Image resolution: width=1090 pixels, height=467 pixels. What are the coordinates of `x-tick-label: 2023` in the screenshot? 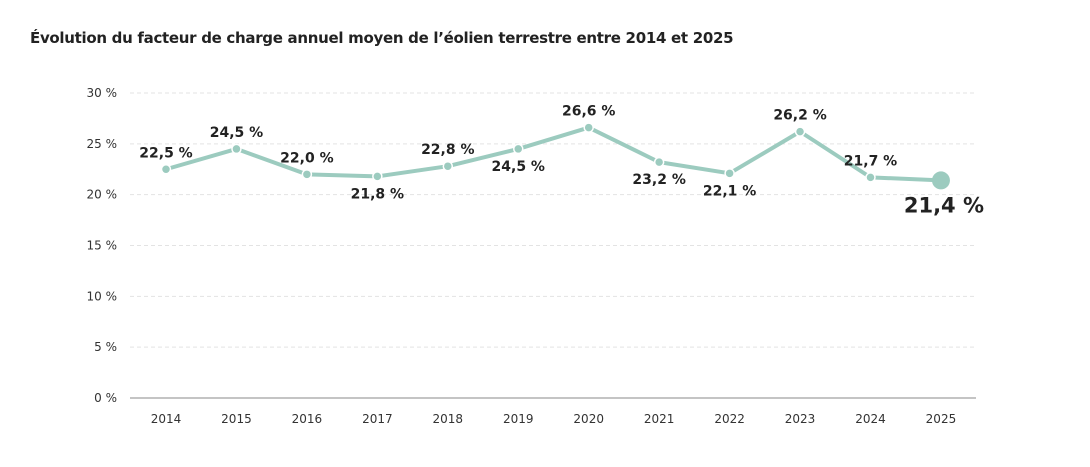 It's located at (800, 419).